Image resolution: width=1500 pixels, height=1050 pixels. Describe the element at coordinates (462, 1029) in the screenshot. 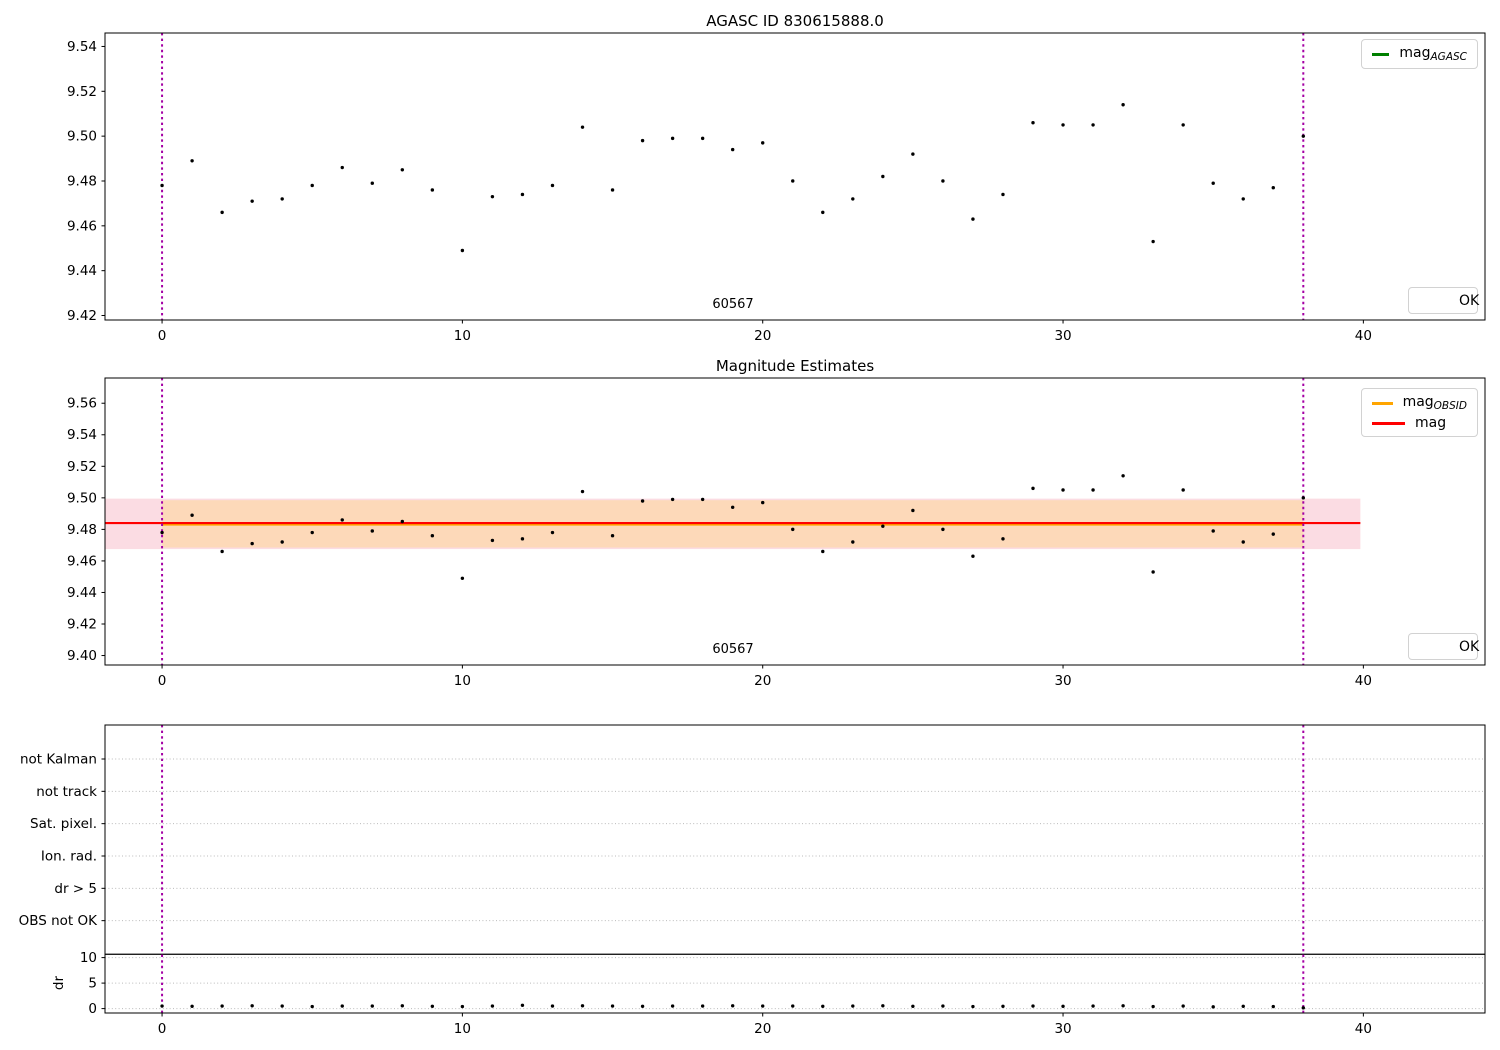

I see `bottom-x-tick-label: 10` at that location.